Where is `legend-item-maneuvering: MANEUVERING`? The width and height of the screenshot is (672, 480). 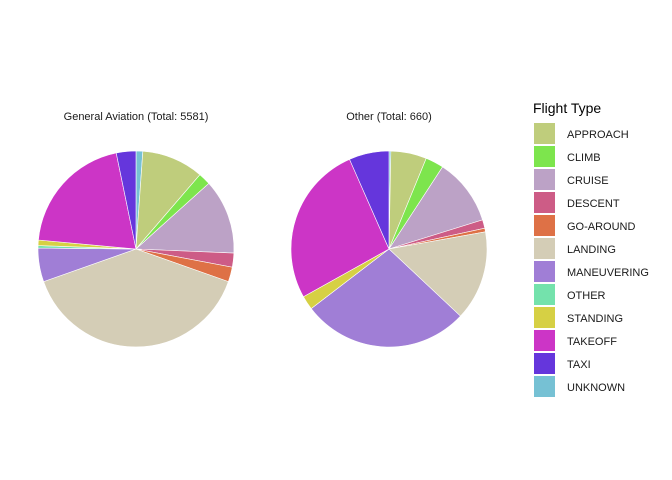
legend-item-maneuvering: MANEUVERING is located at coordinates (591, 271).